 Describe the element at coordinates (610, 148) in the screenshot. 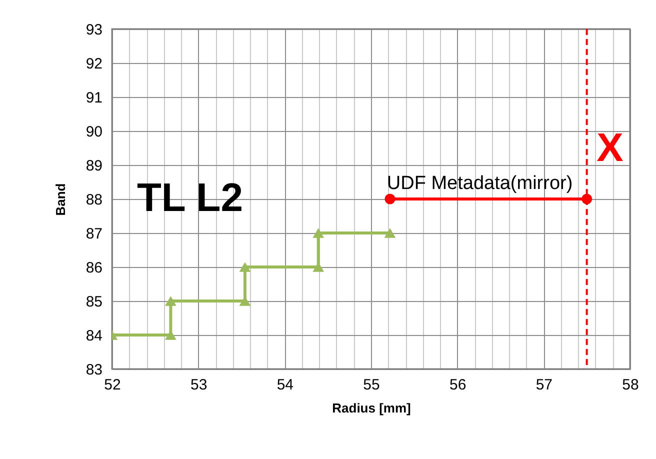

I see `annotation: X` at that location.